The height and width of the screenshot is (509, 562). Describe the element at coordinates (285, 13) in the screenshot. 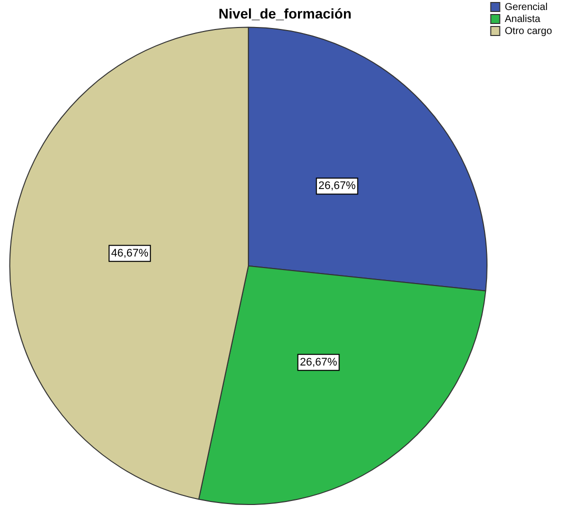

I see `chart-title: Nivel_de_formación` at that location.